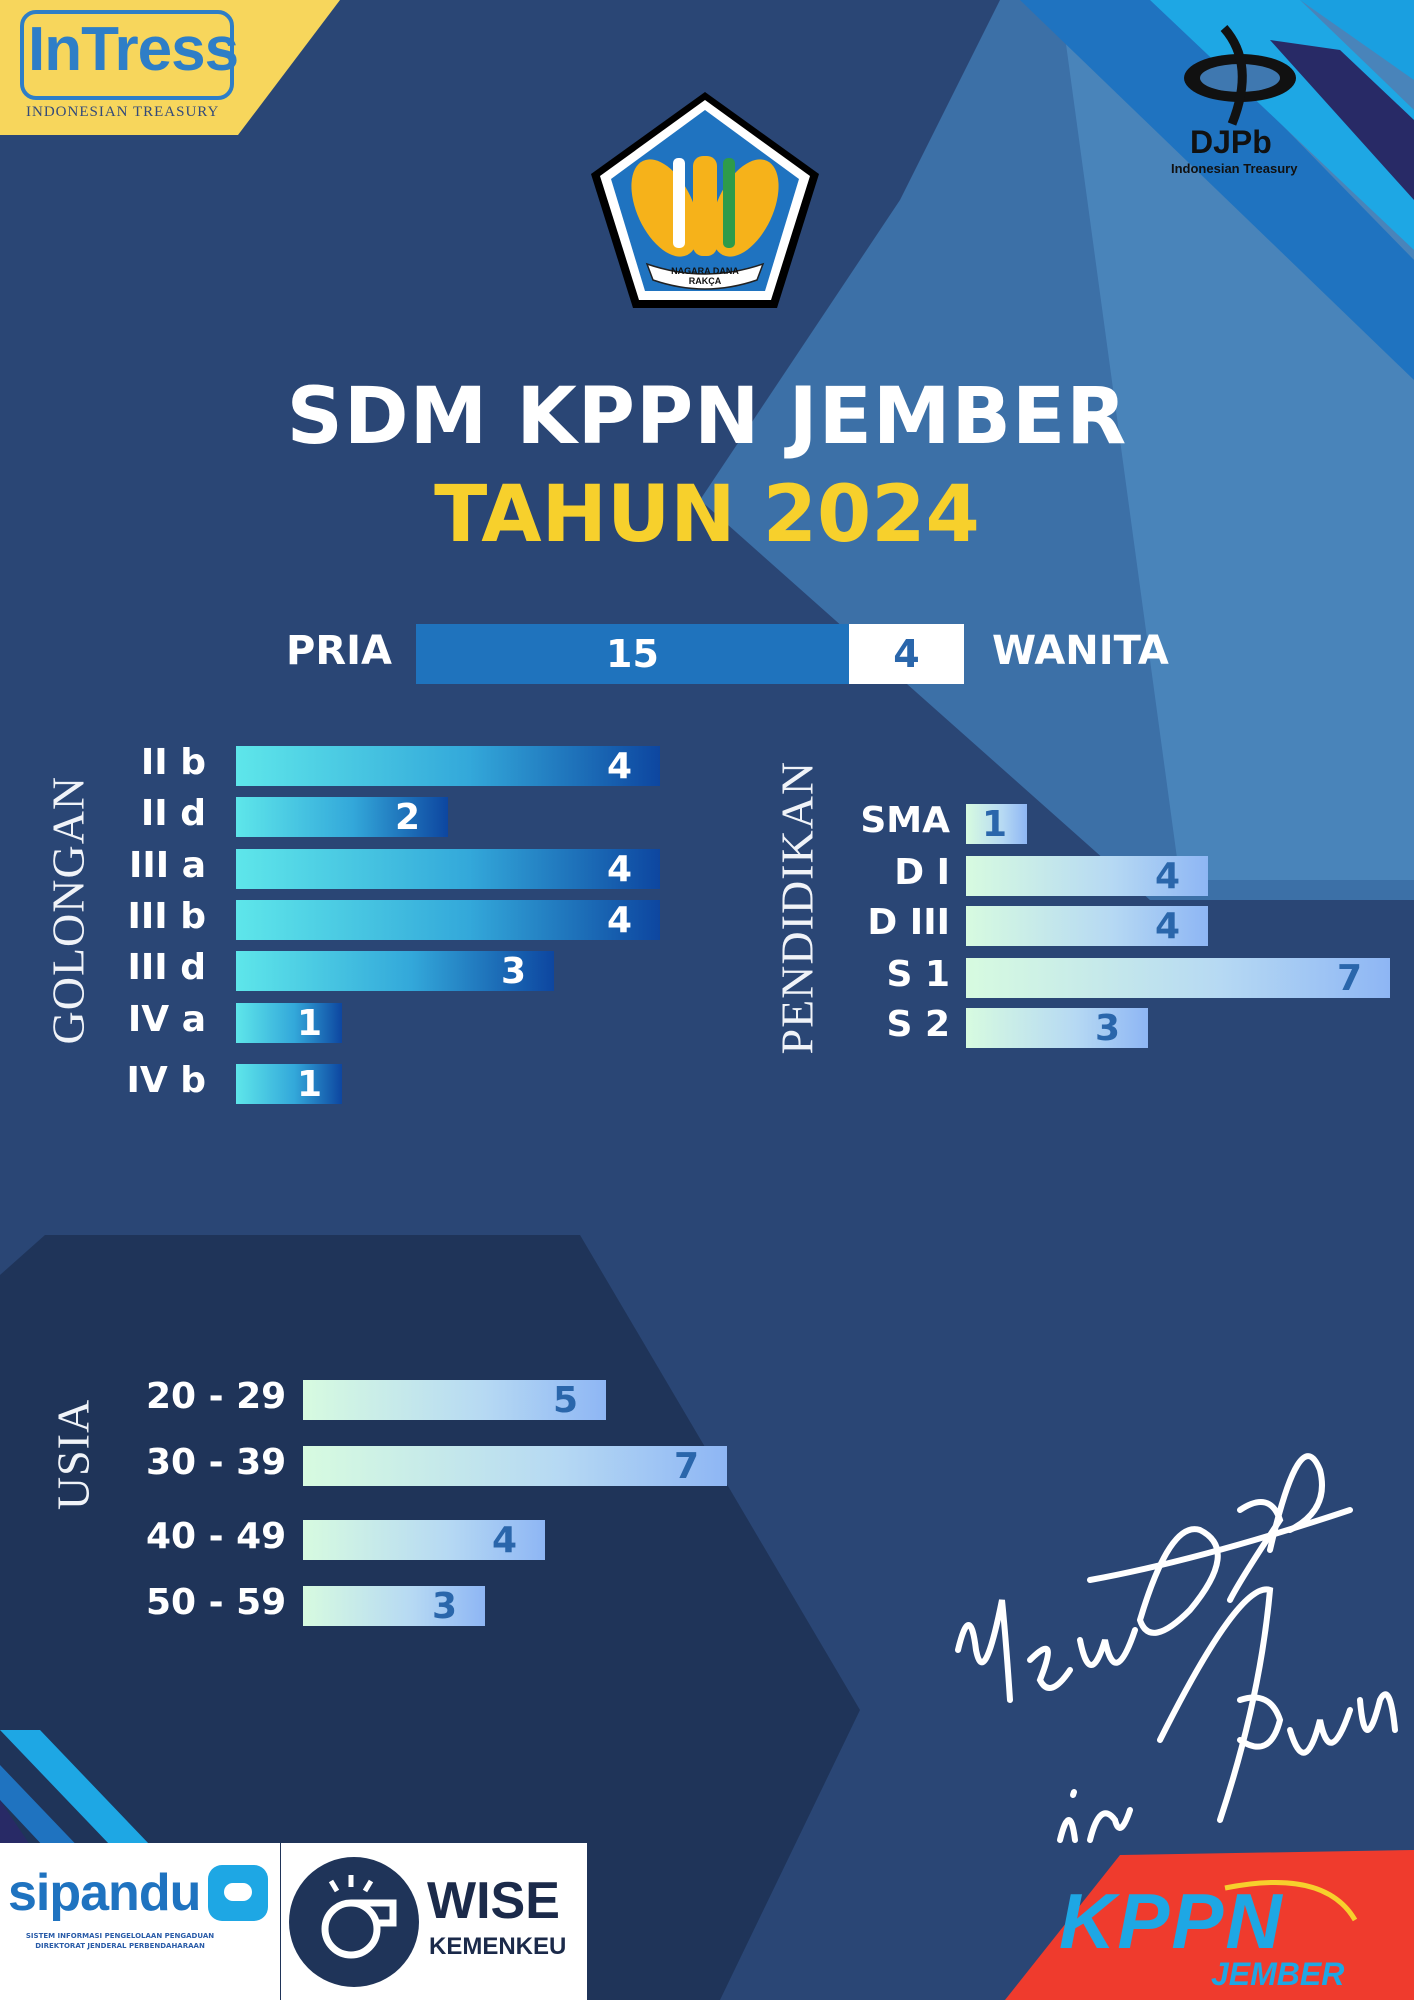 The width and height of the screenshot is (1414, 2000). I want to click on golongan-category-label: IV b, so click(166, 1080).